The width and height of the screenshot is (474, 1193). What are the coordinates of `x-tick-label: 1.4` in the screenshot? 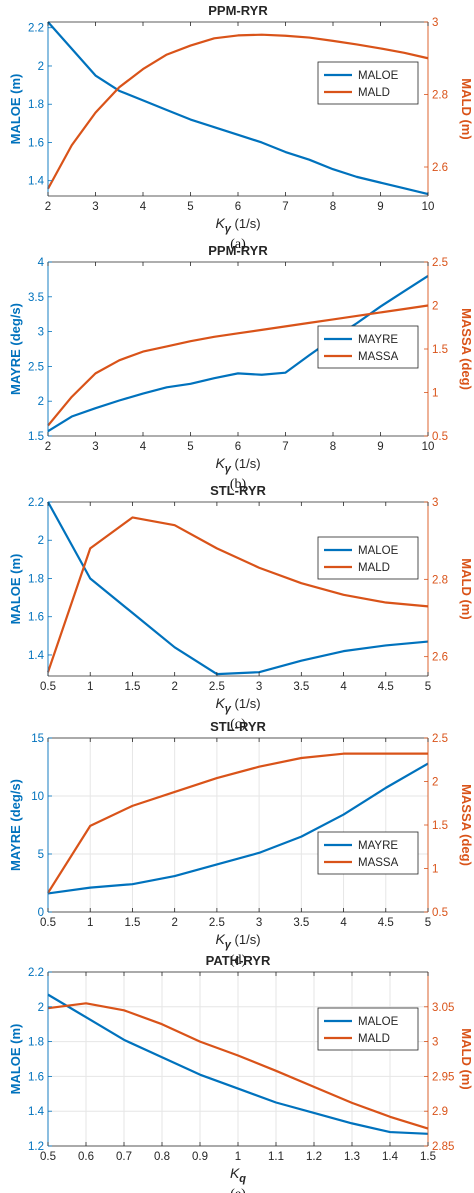 It's located at (390, 1157).